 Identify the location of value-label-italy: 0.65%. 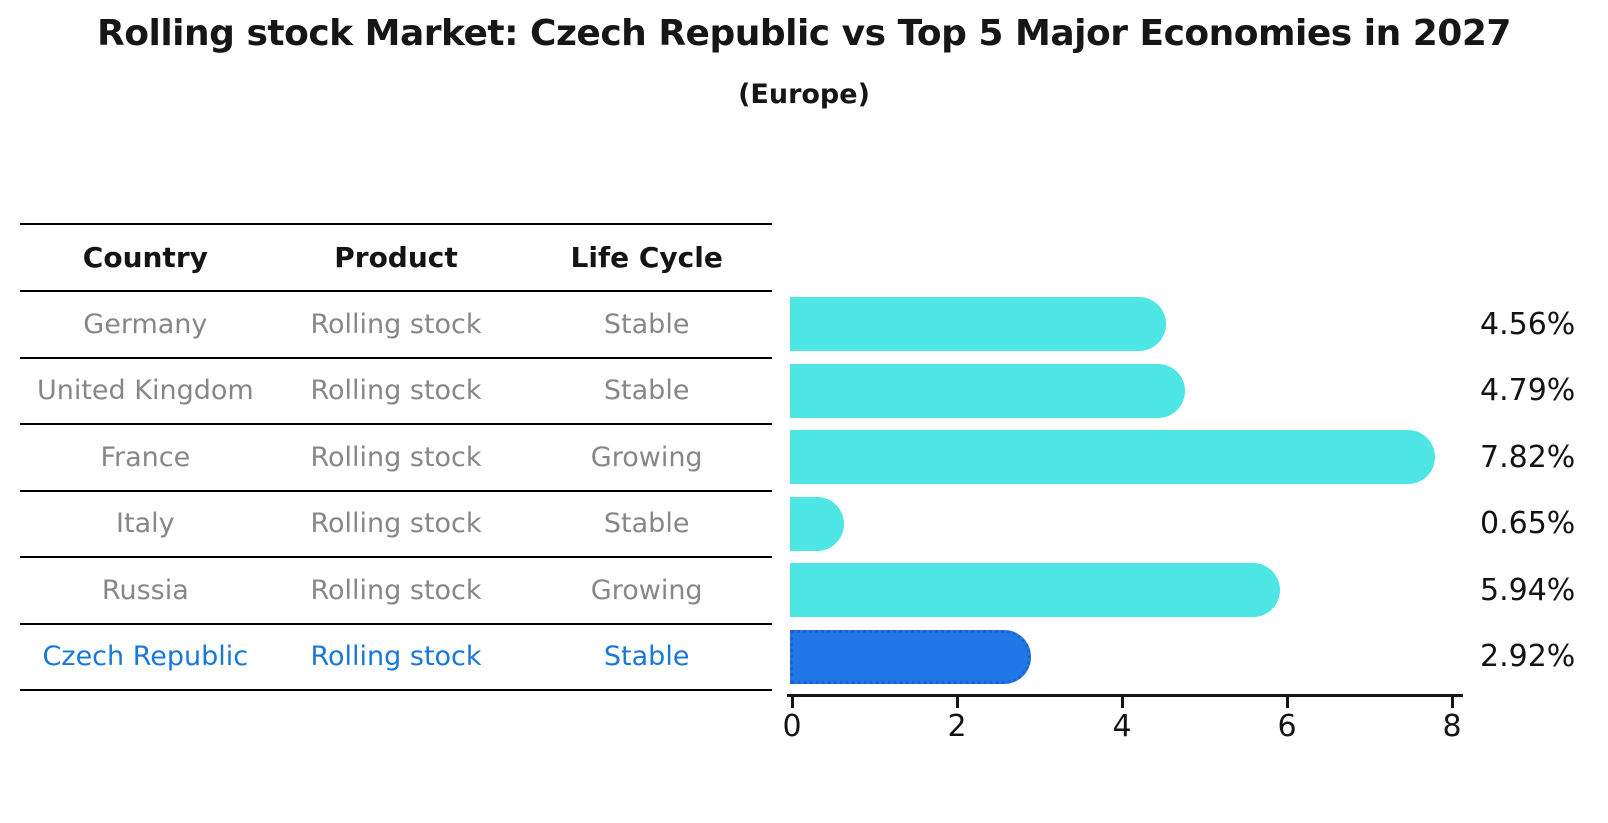
(1528, 524).